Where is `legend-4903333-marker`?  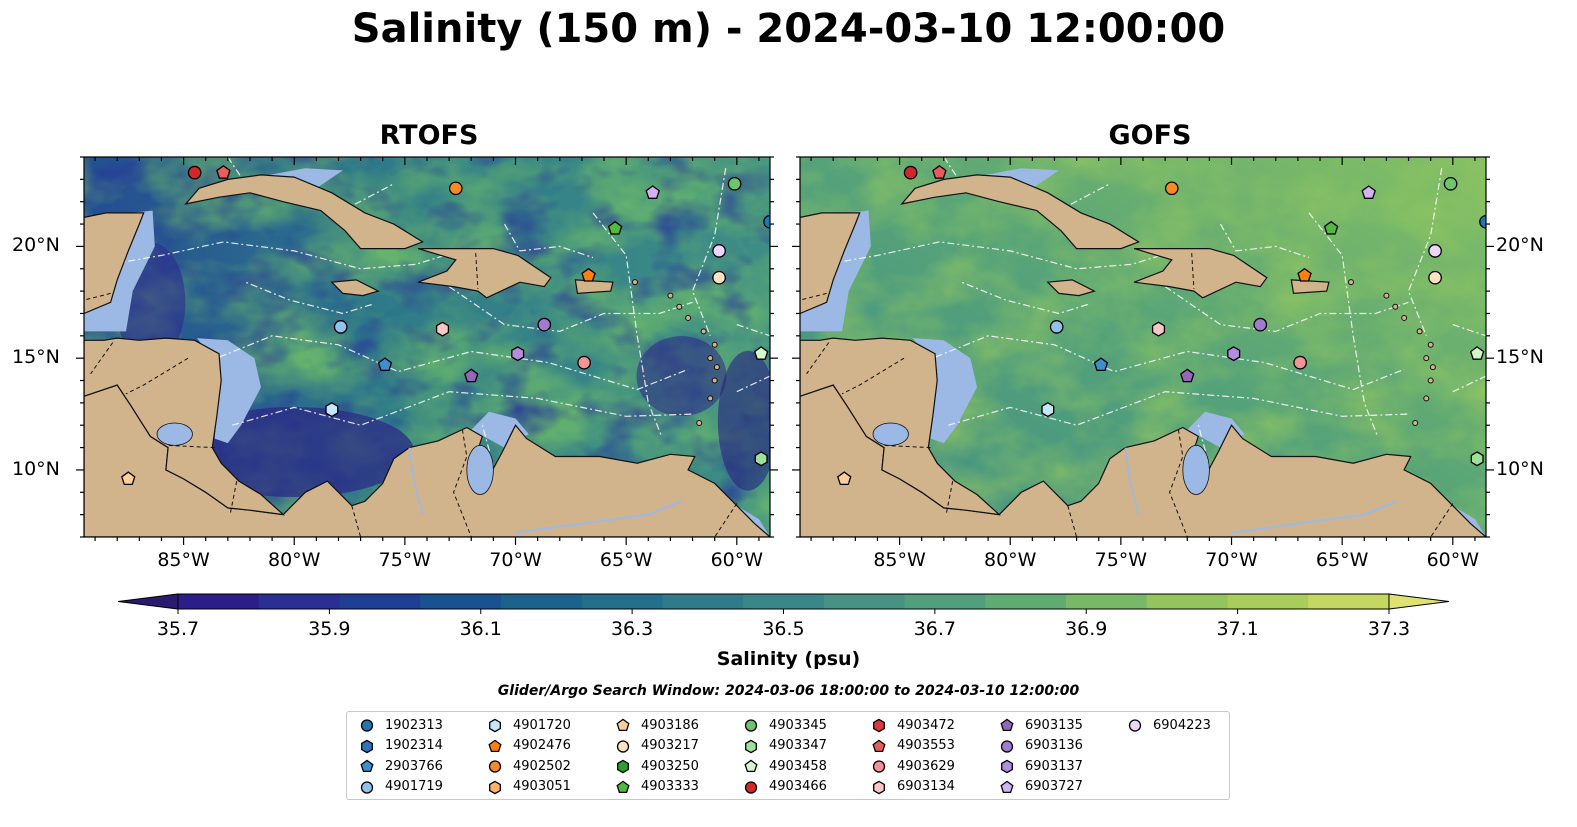
legend-4903333-marker is located at coordinates (623, 786).